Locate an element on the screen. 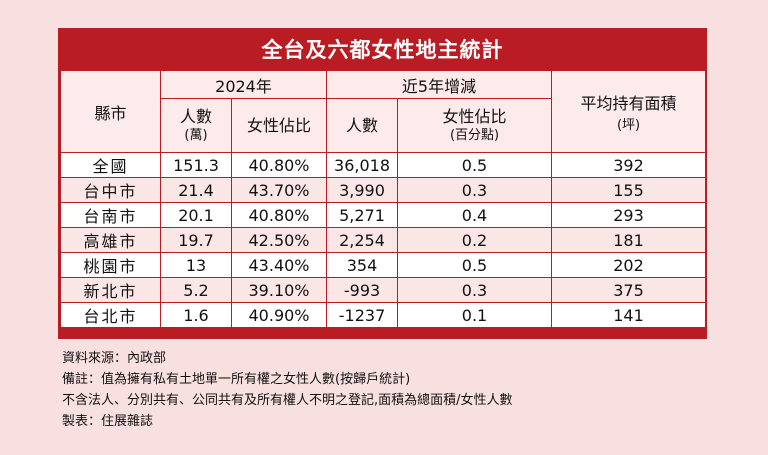 Image resolution: width=768 pixels, height=455 pixels. cell-people: 151.3 is located at coordinates (196, 165).